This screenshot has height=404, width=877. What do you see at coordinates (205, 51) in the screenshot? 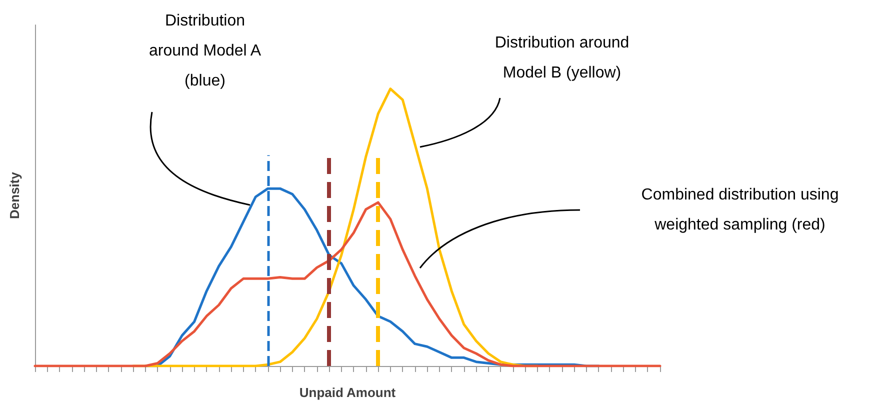
I see `annotation: Distribution around Model A (blue)` at bounding box center [205, 51].